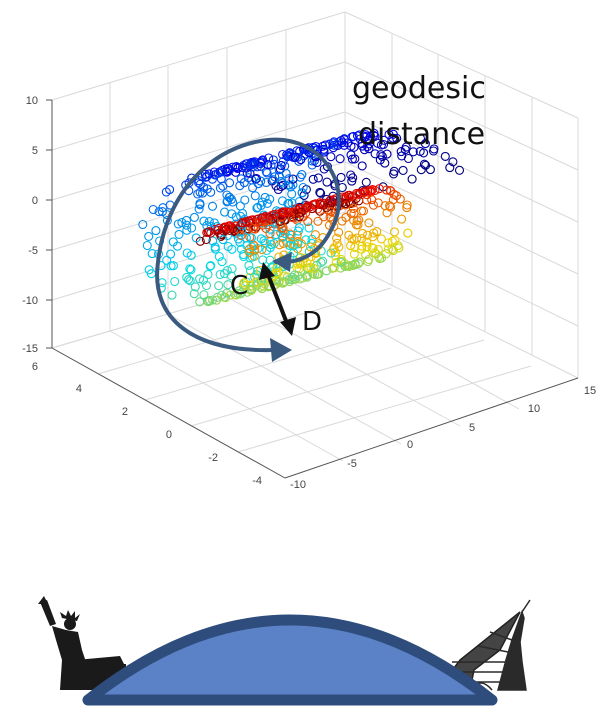 Image resolution: width=606 pixels, height=714 pixels. What do you see at coordinates (35, 151) in the screenshot?
I see `z-tick-label: 5` at bounding box center [35, 151].